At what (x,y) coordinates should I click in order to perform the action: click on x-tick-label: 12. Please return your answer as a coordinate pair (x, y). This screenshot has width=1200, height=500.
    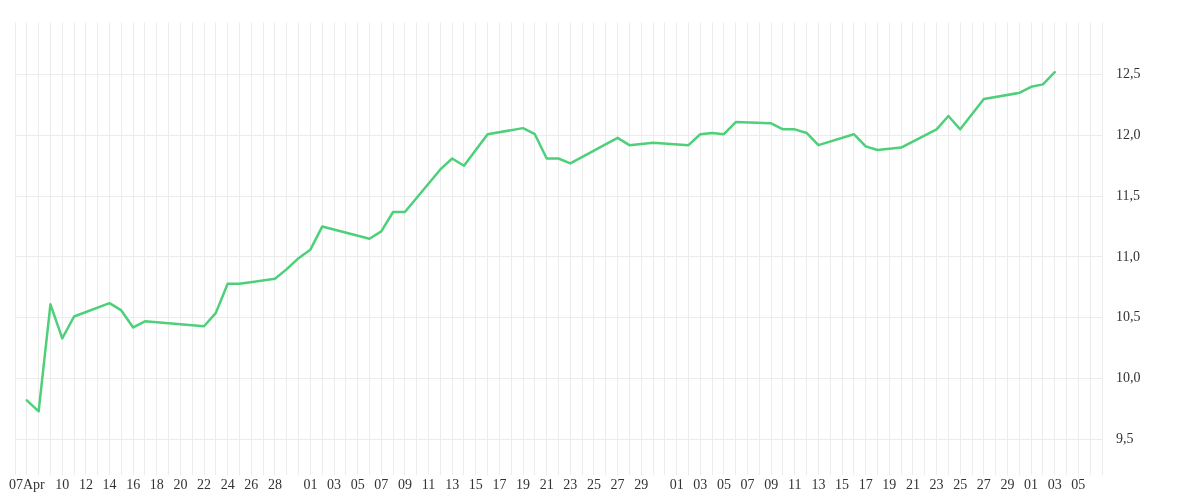
    Looking at the image, I should click on (85, 485).